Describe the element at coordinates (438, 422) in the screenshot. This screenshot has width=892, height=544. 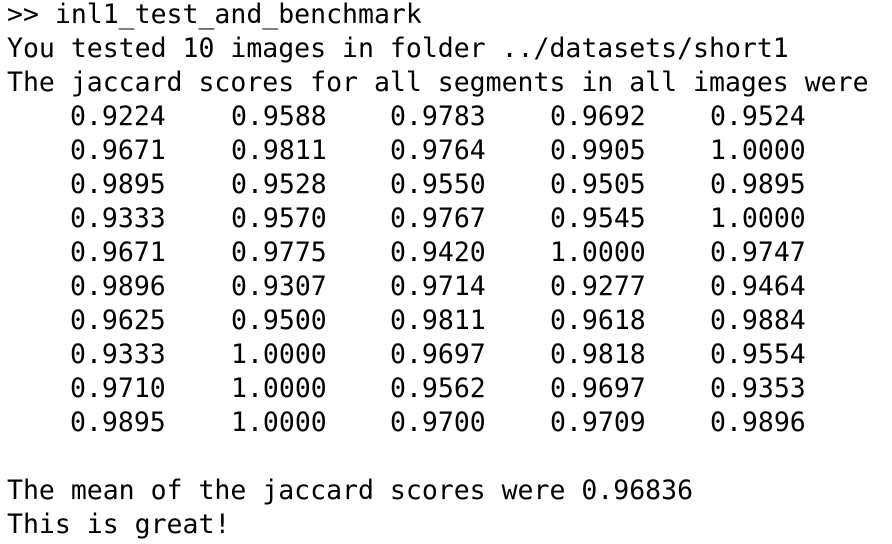
I see `score-cell: 0.9700` at that location.